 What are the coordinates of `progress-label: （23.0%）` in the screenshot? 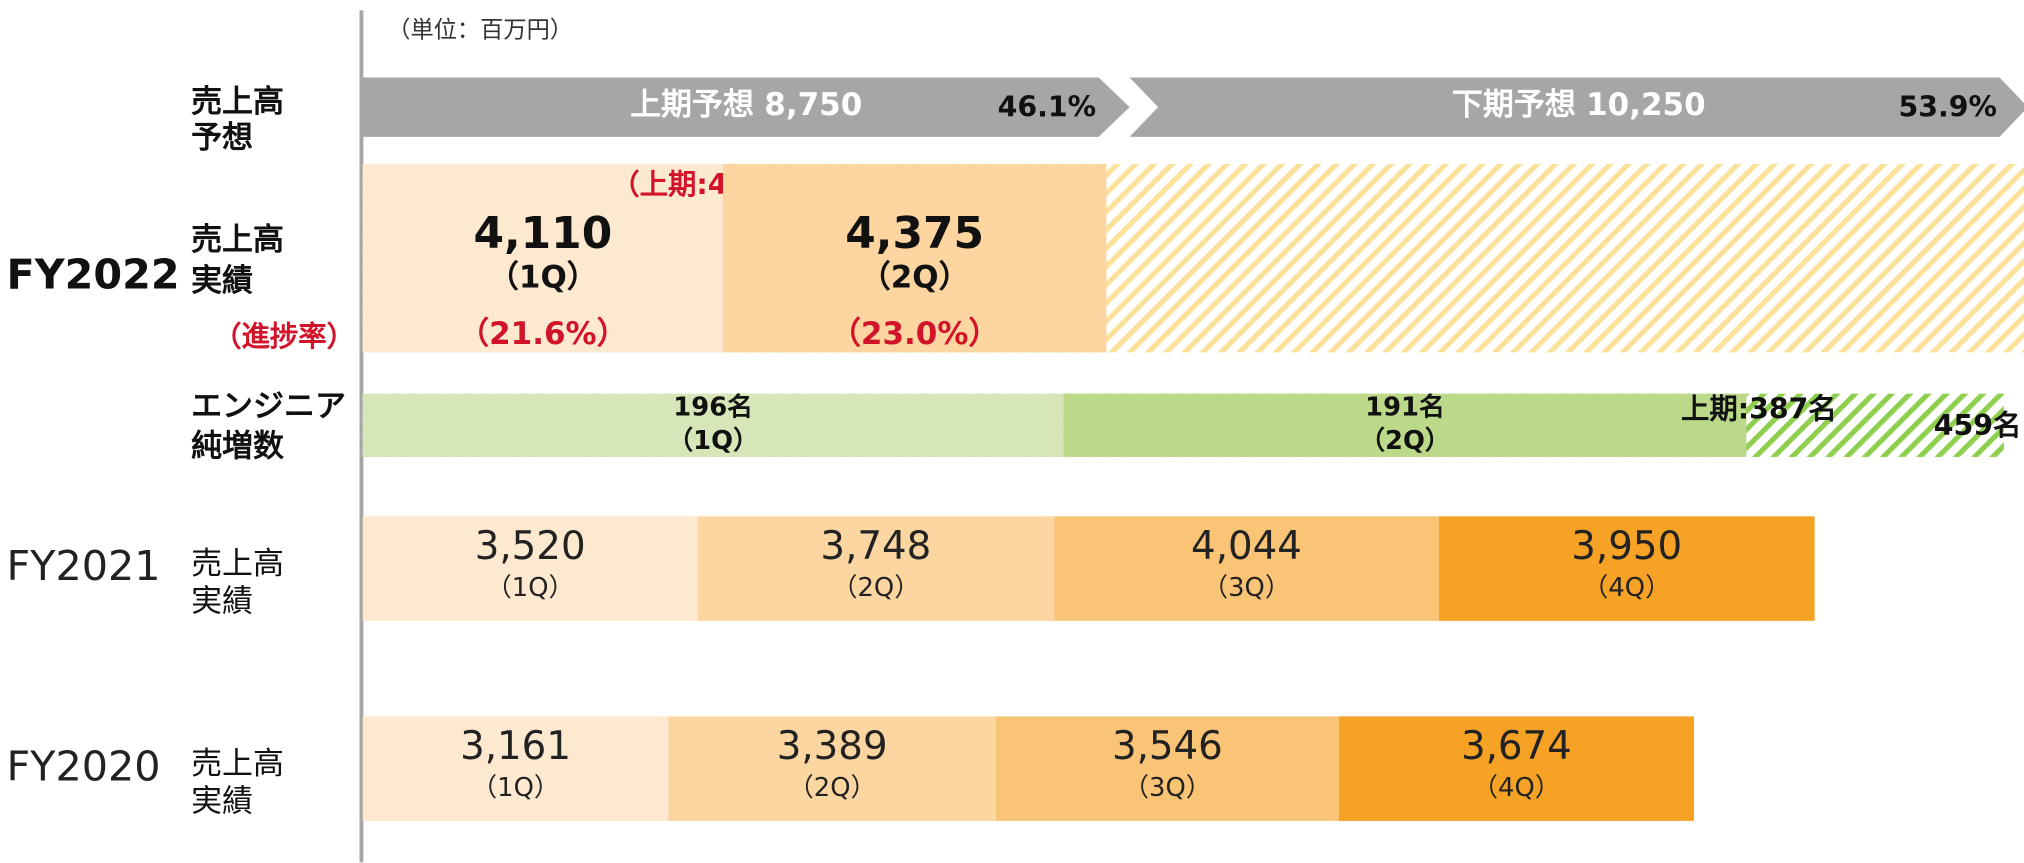 It's located at (914, 334).